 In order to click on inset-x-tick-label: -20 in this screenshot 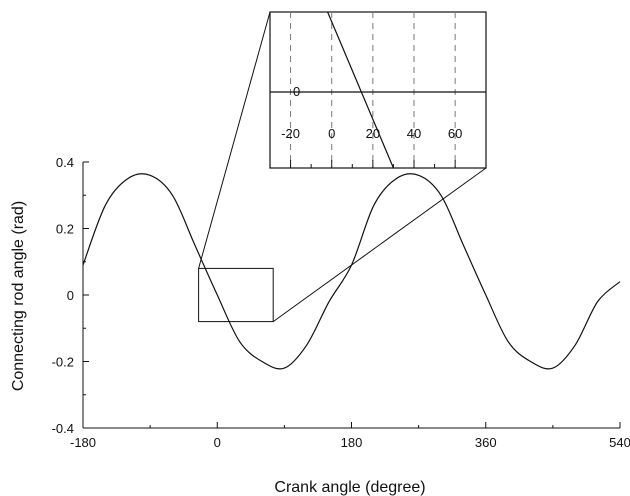, I will do `click(290, 133)`.